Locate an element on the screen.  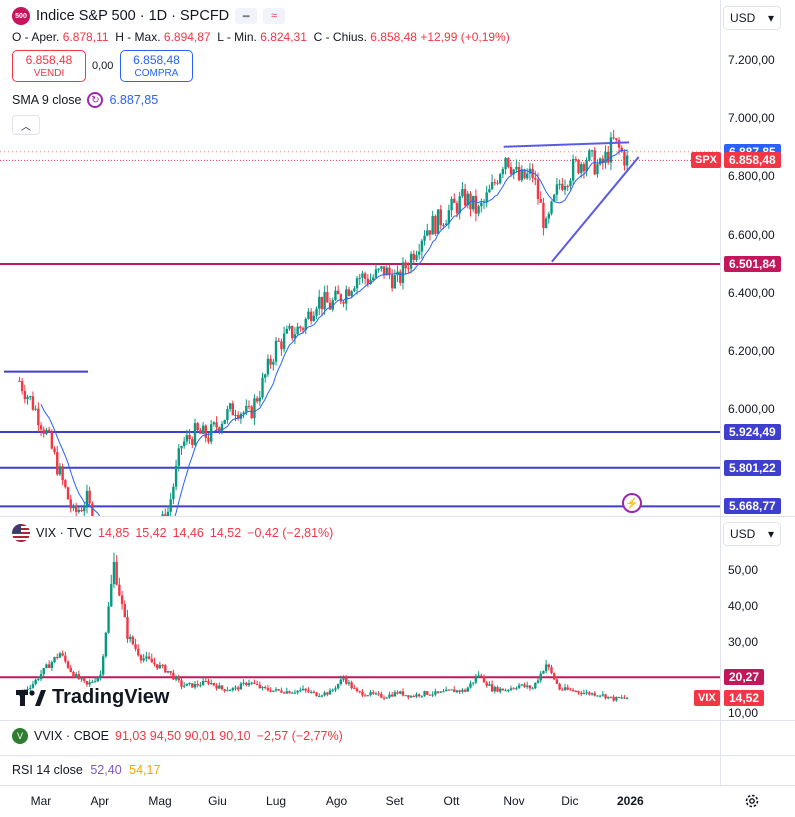
rsi-value: 52,40 is located at coordinates (106, 770).